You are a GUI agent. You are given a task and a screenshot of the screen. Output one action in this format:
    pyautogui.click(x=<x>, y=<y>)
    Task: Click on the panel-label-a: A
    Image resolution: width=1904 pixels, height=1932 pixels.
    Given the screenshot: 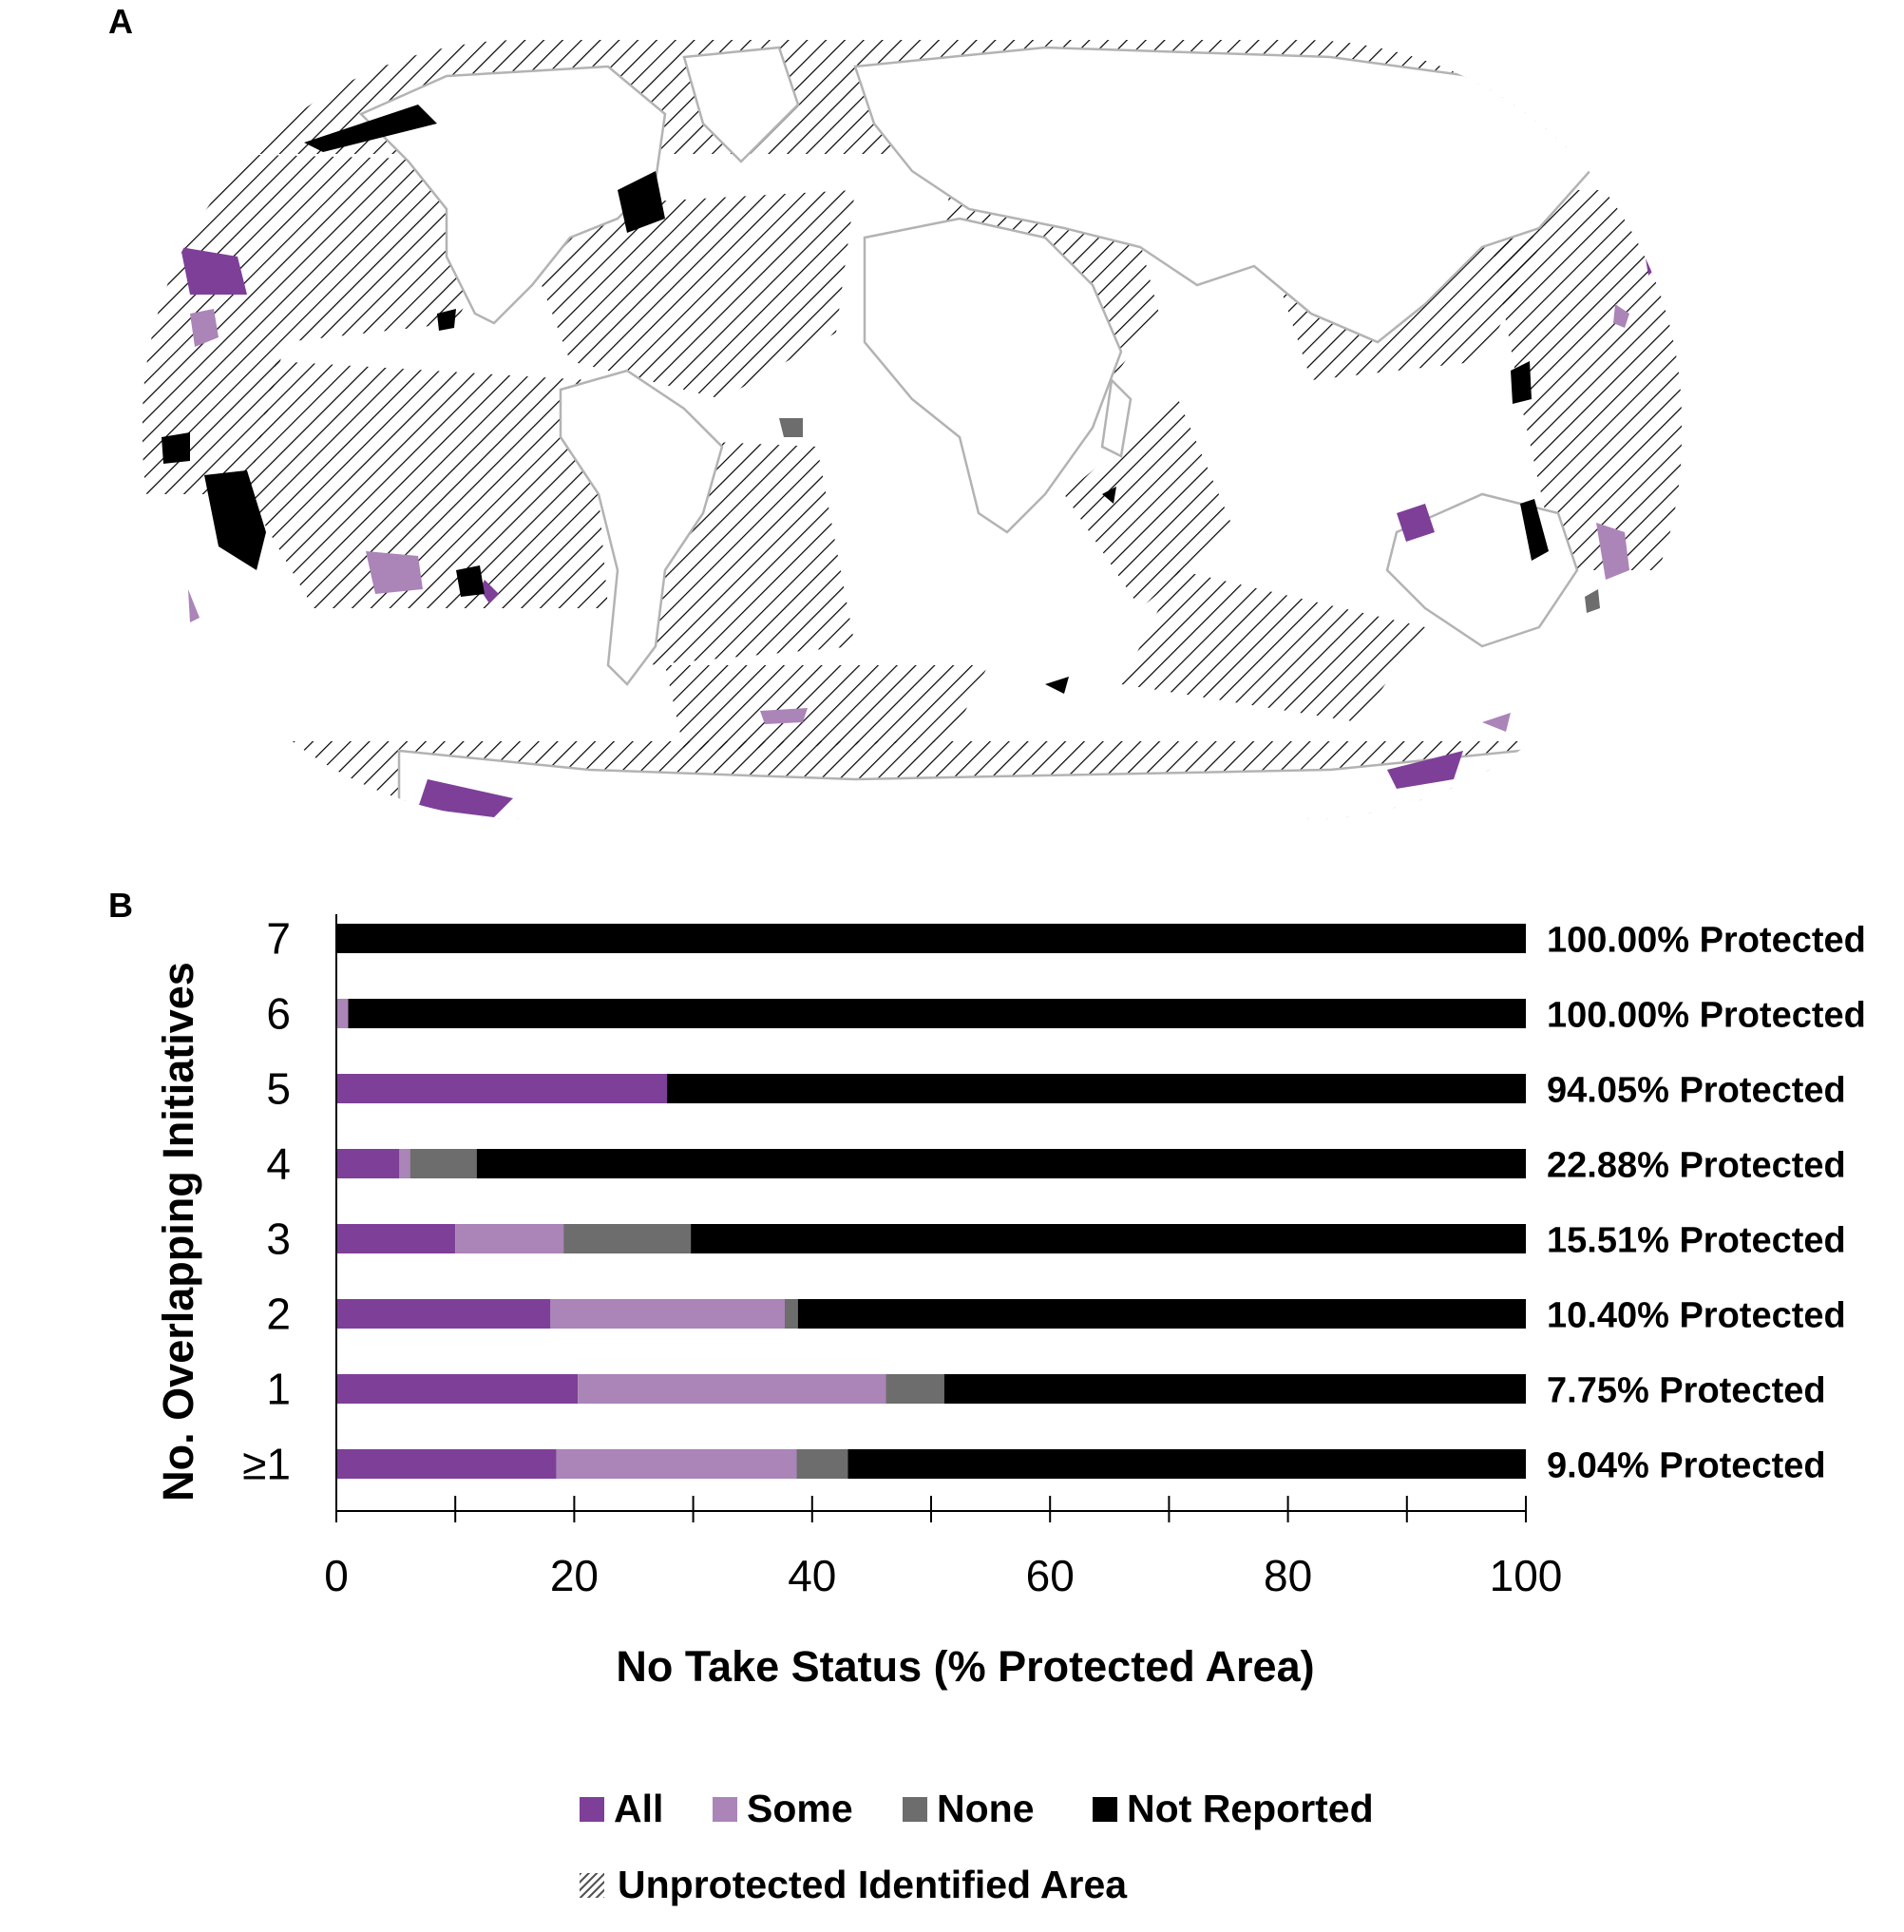 What is the action you would take?
    pyautogui.click(x=120, y=21)
    